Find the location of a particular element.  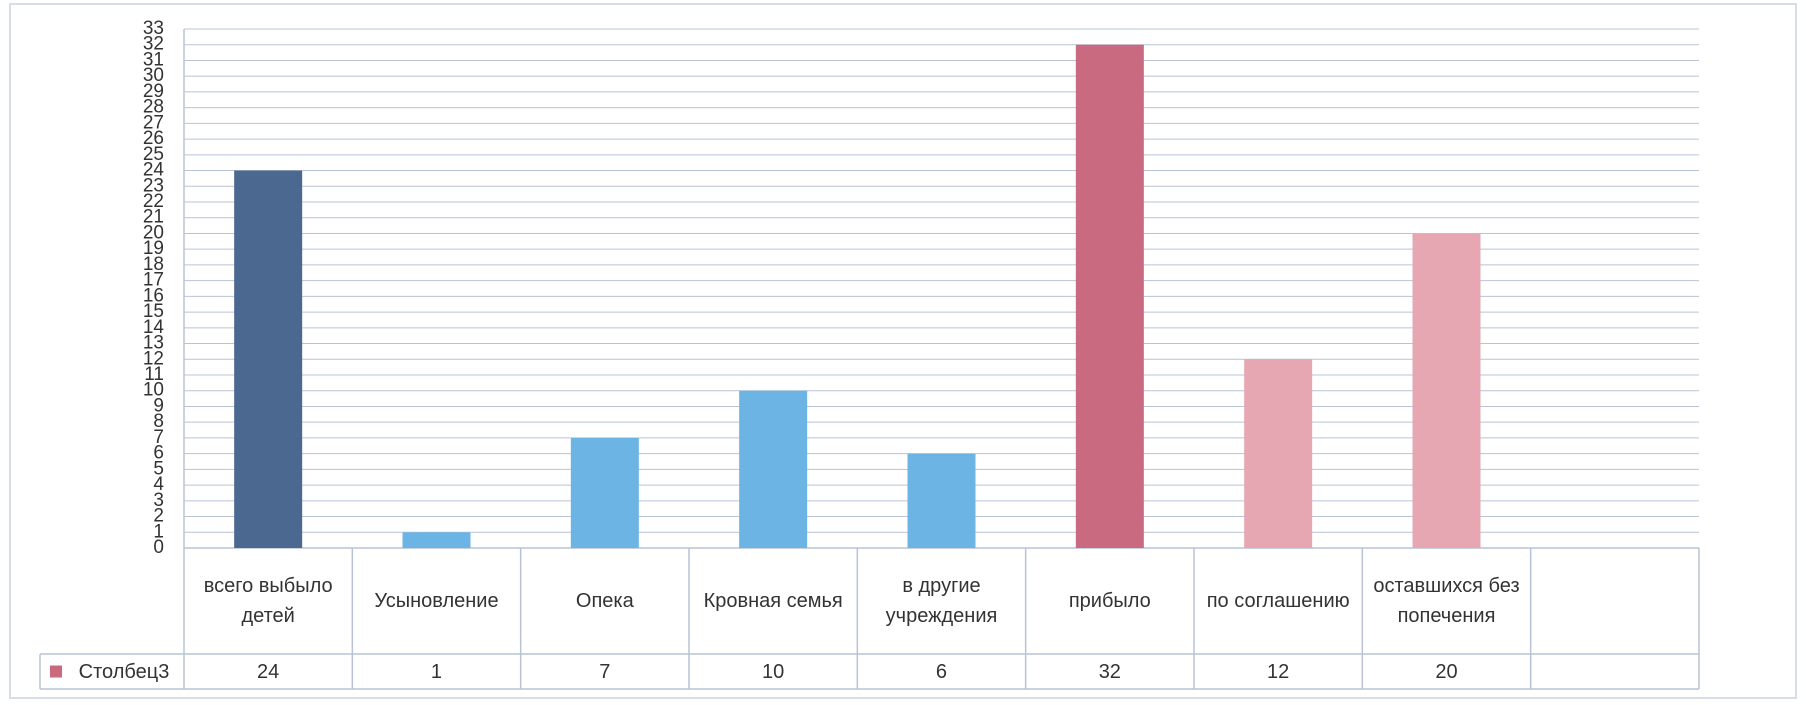

legend-swatch is located at coordinates (56, 671).